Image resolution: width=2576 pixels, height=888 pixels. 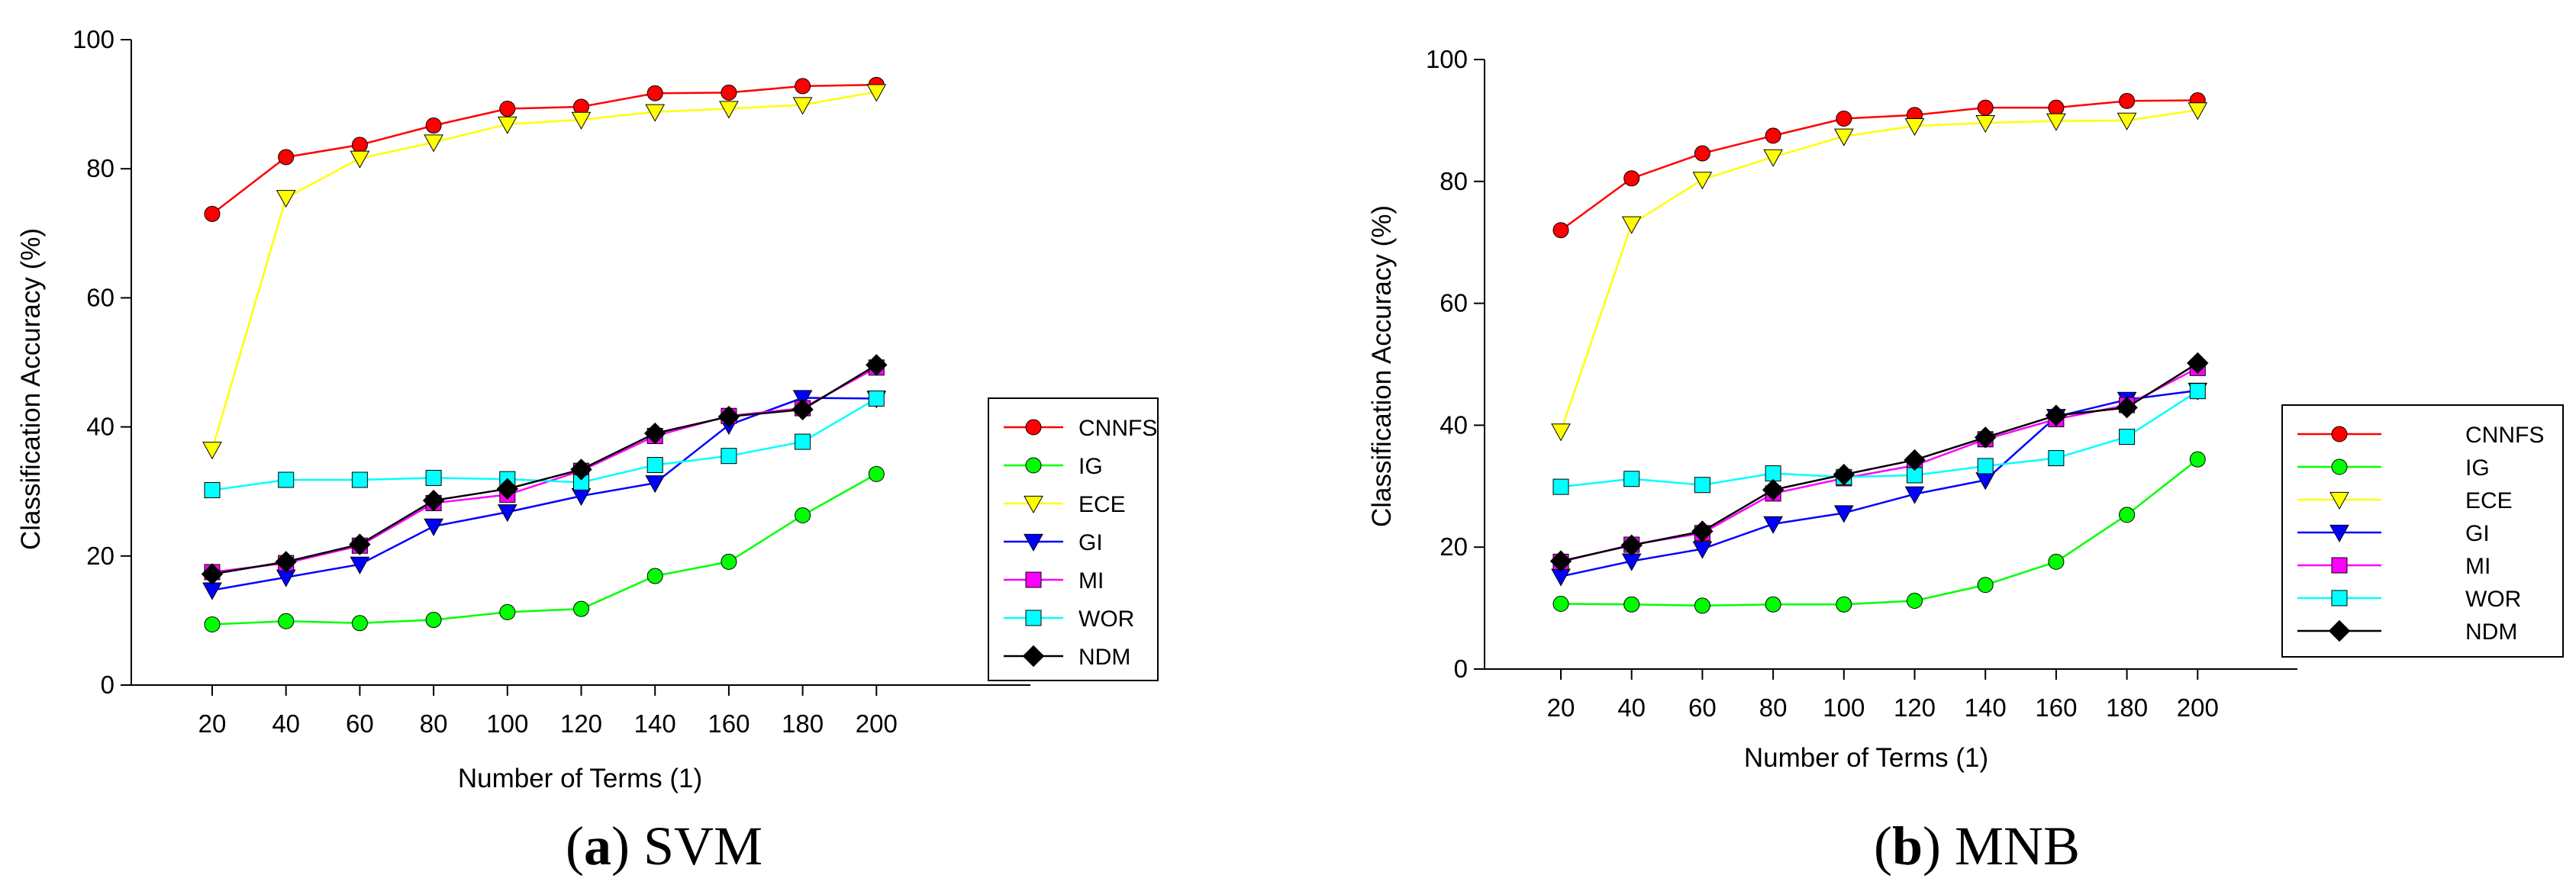 I want to click on chart-mnb-legend-marker-mi, so click(x=2339, y=565).